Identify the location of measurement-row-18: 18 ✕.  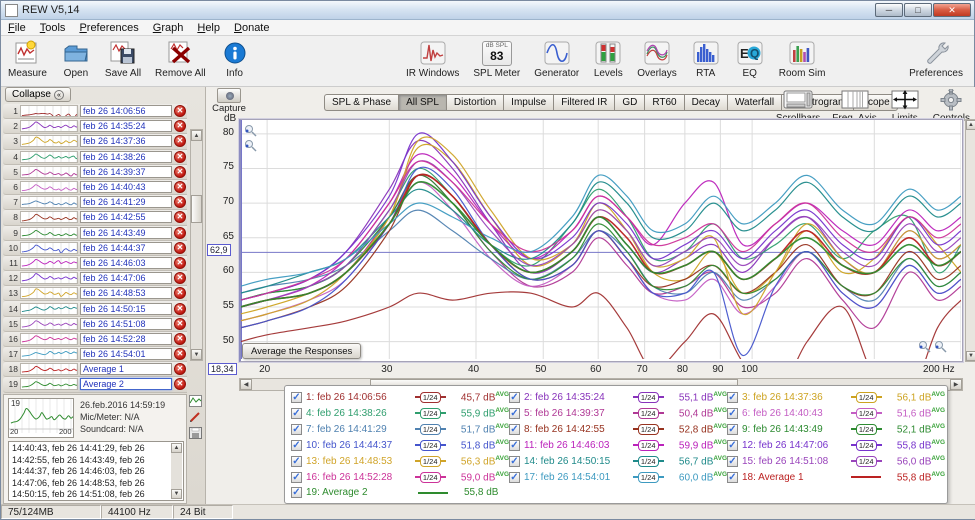
(95, 370).